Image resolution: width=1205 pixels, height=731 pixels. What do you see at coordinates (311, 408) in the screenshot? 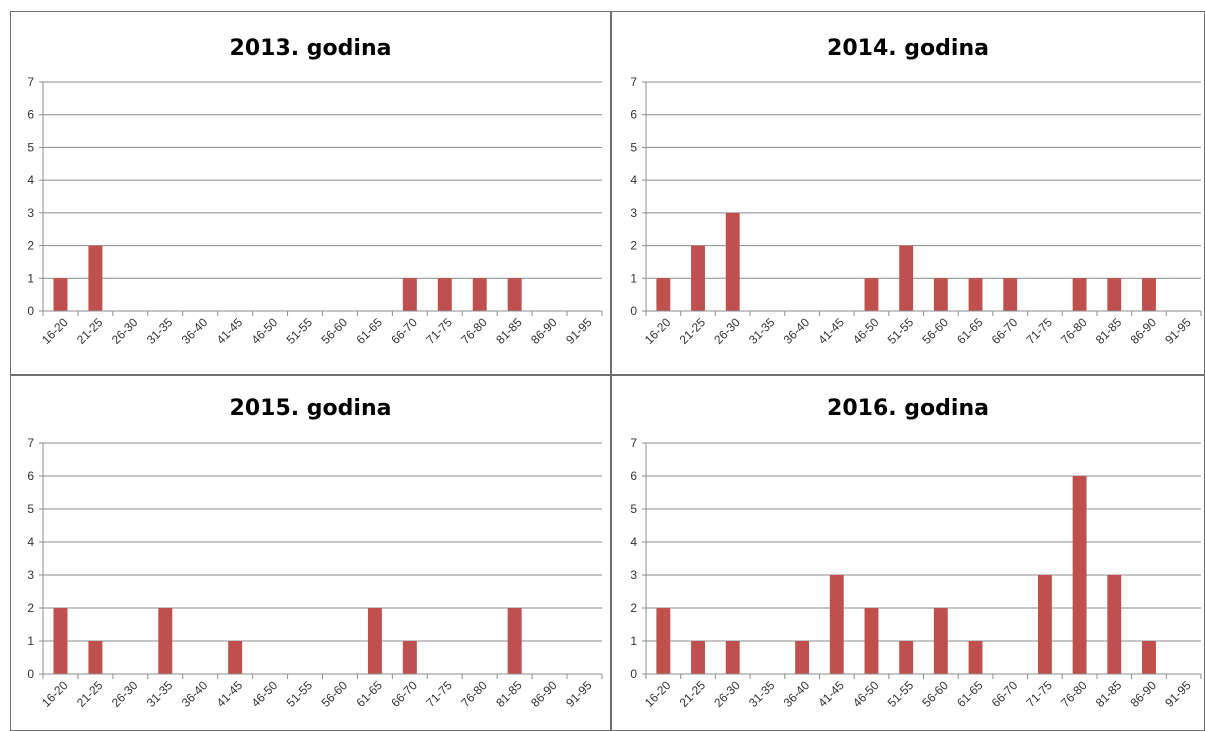
I see `chart-title: 2015. godina` at bounding box center [311, 408].